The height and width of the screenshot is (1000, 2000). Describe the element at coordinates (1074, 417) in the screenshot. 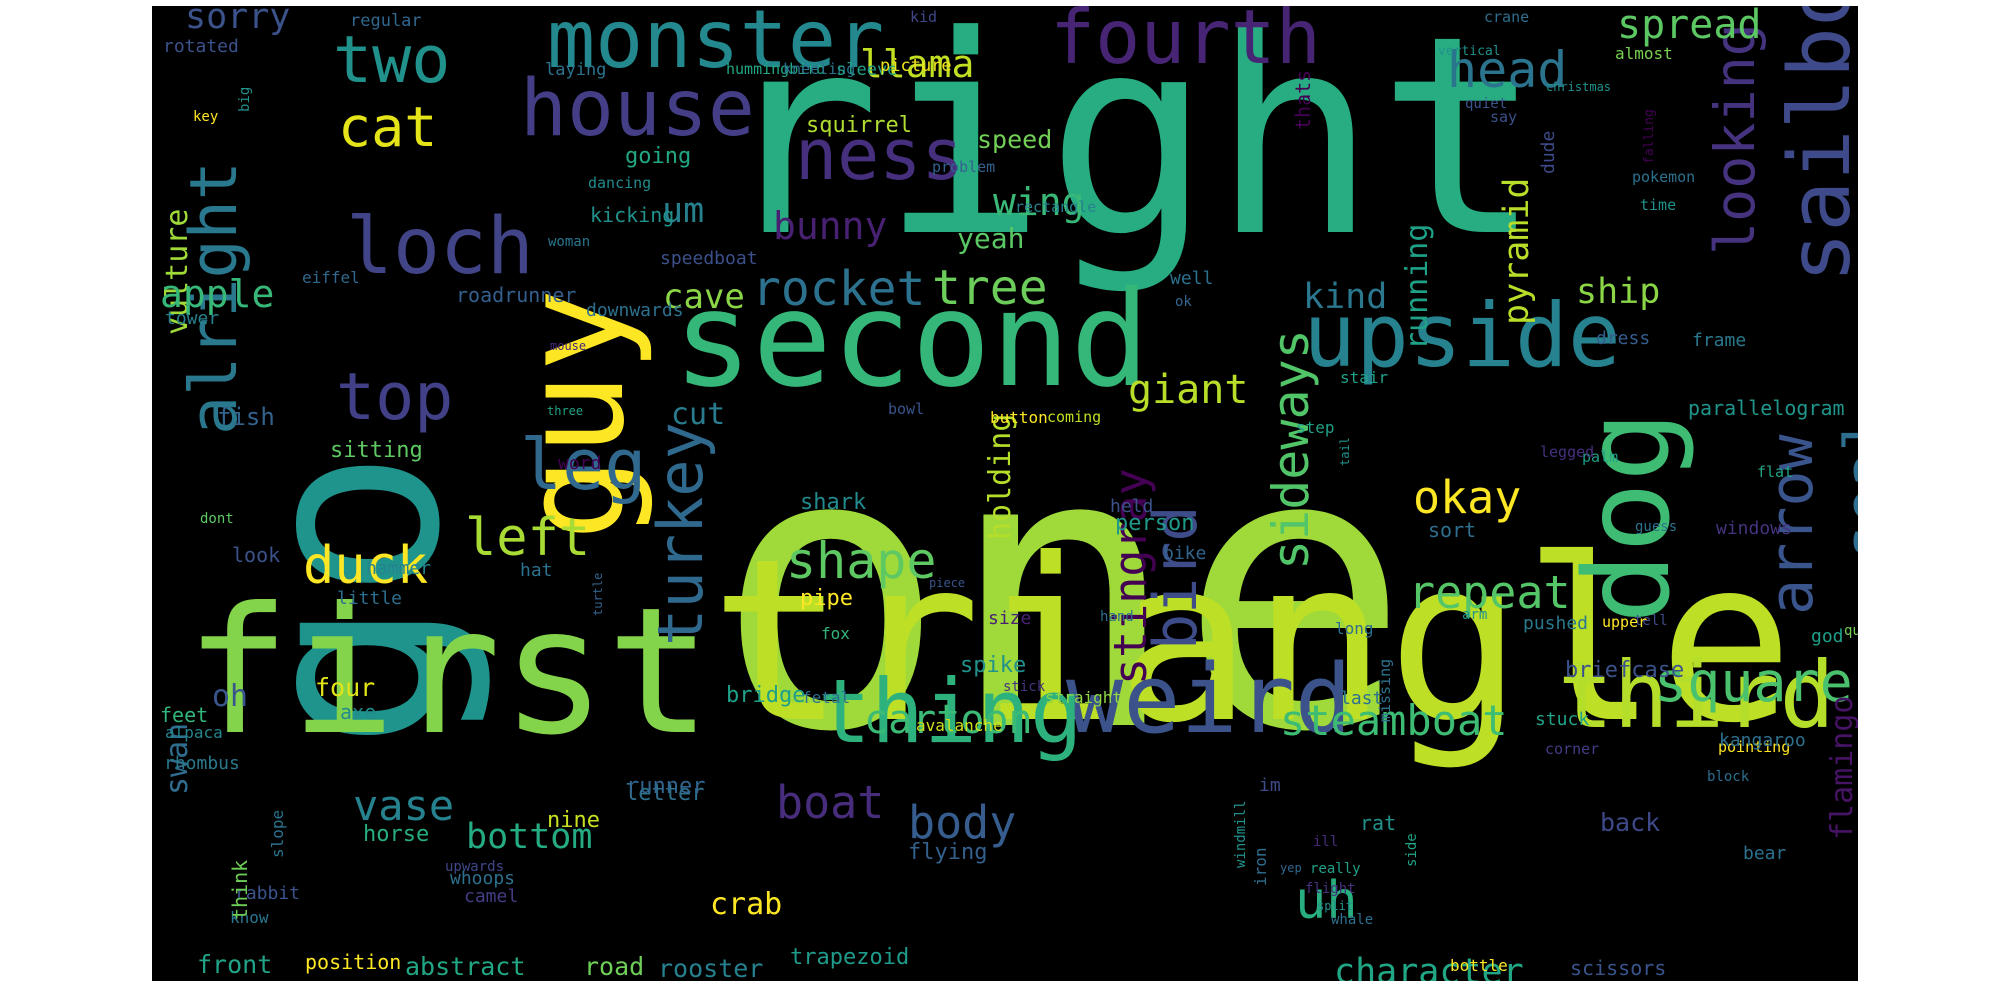

I see `word-coming: coming` at that location.